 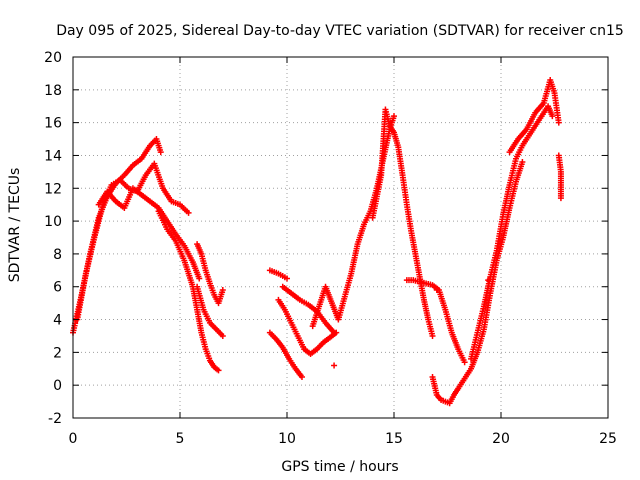 I want to click on y-tick-label: 16, so click(x=53, y=124).